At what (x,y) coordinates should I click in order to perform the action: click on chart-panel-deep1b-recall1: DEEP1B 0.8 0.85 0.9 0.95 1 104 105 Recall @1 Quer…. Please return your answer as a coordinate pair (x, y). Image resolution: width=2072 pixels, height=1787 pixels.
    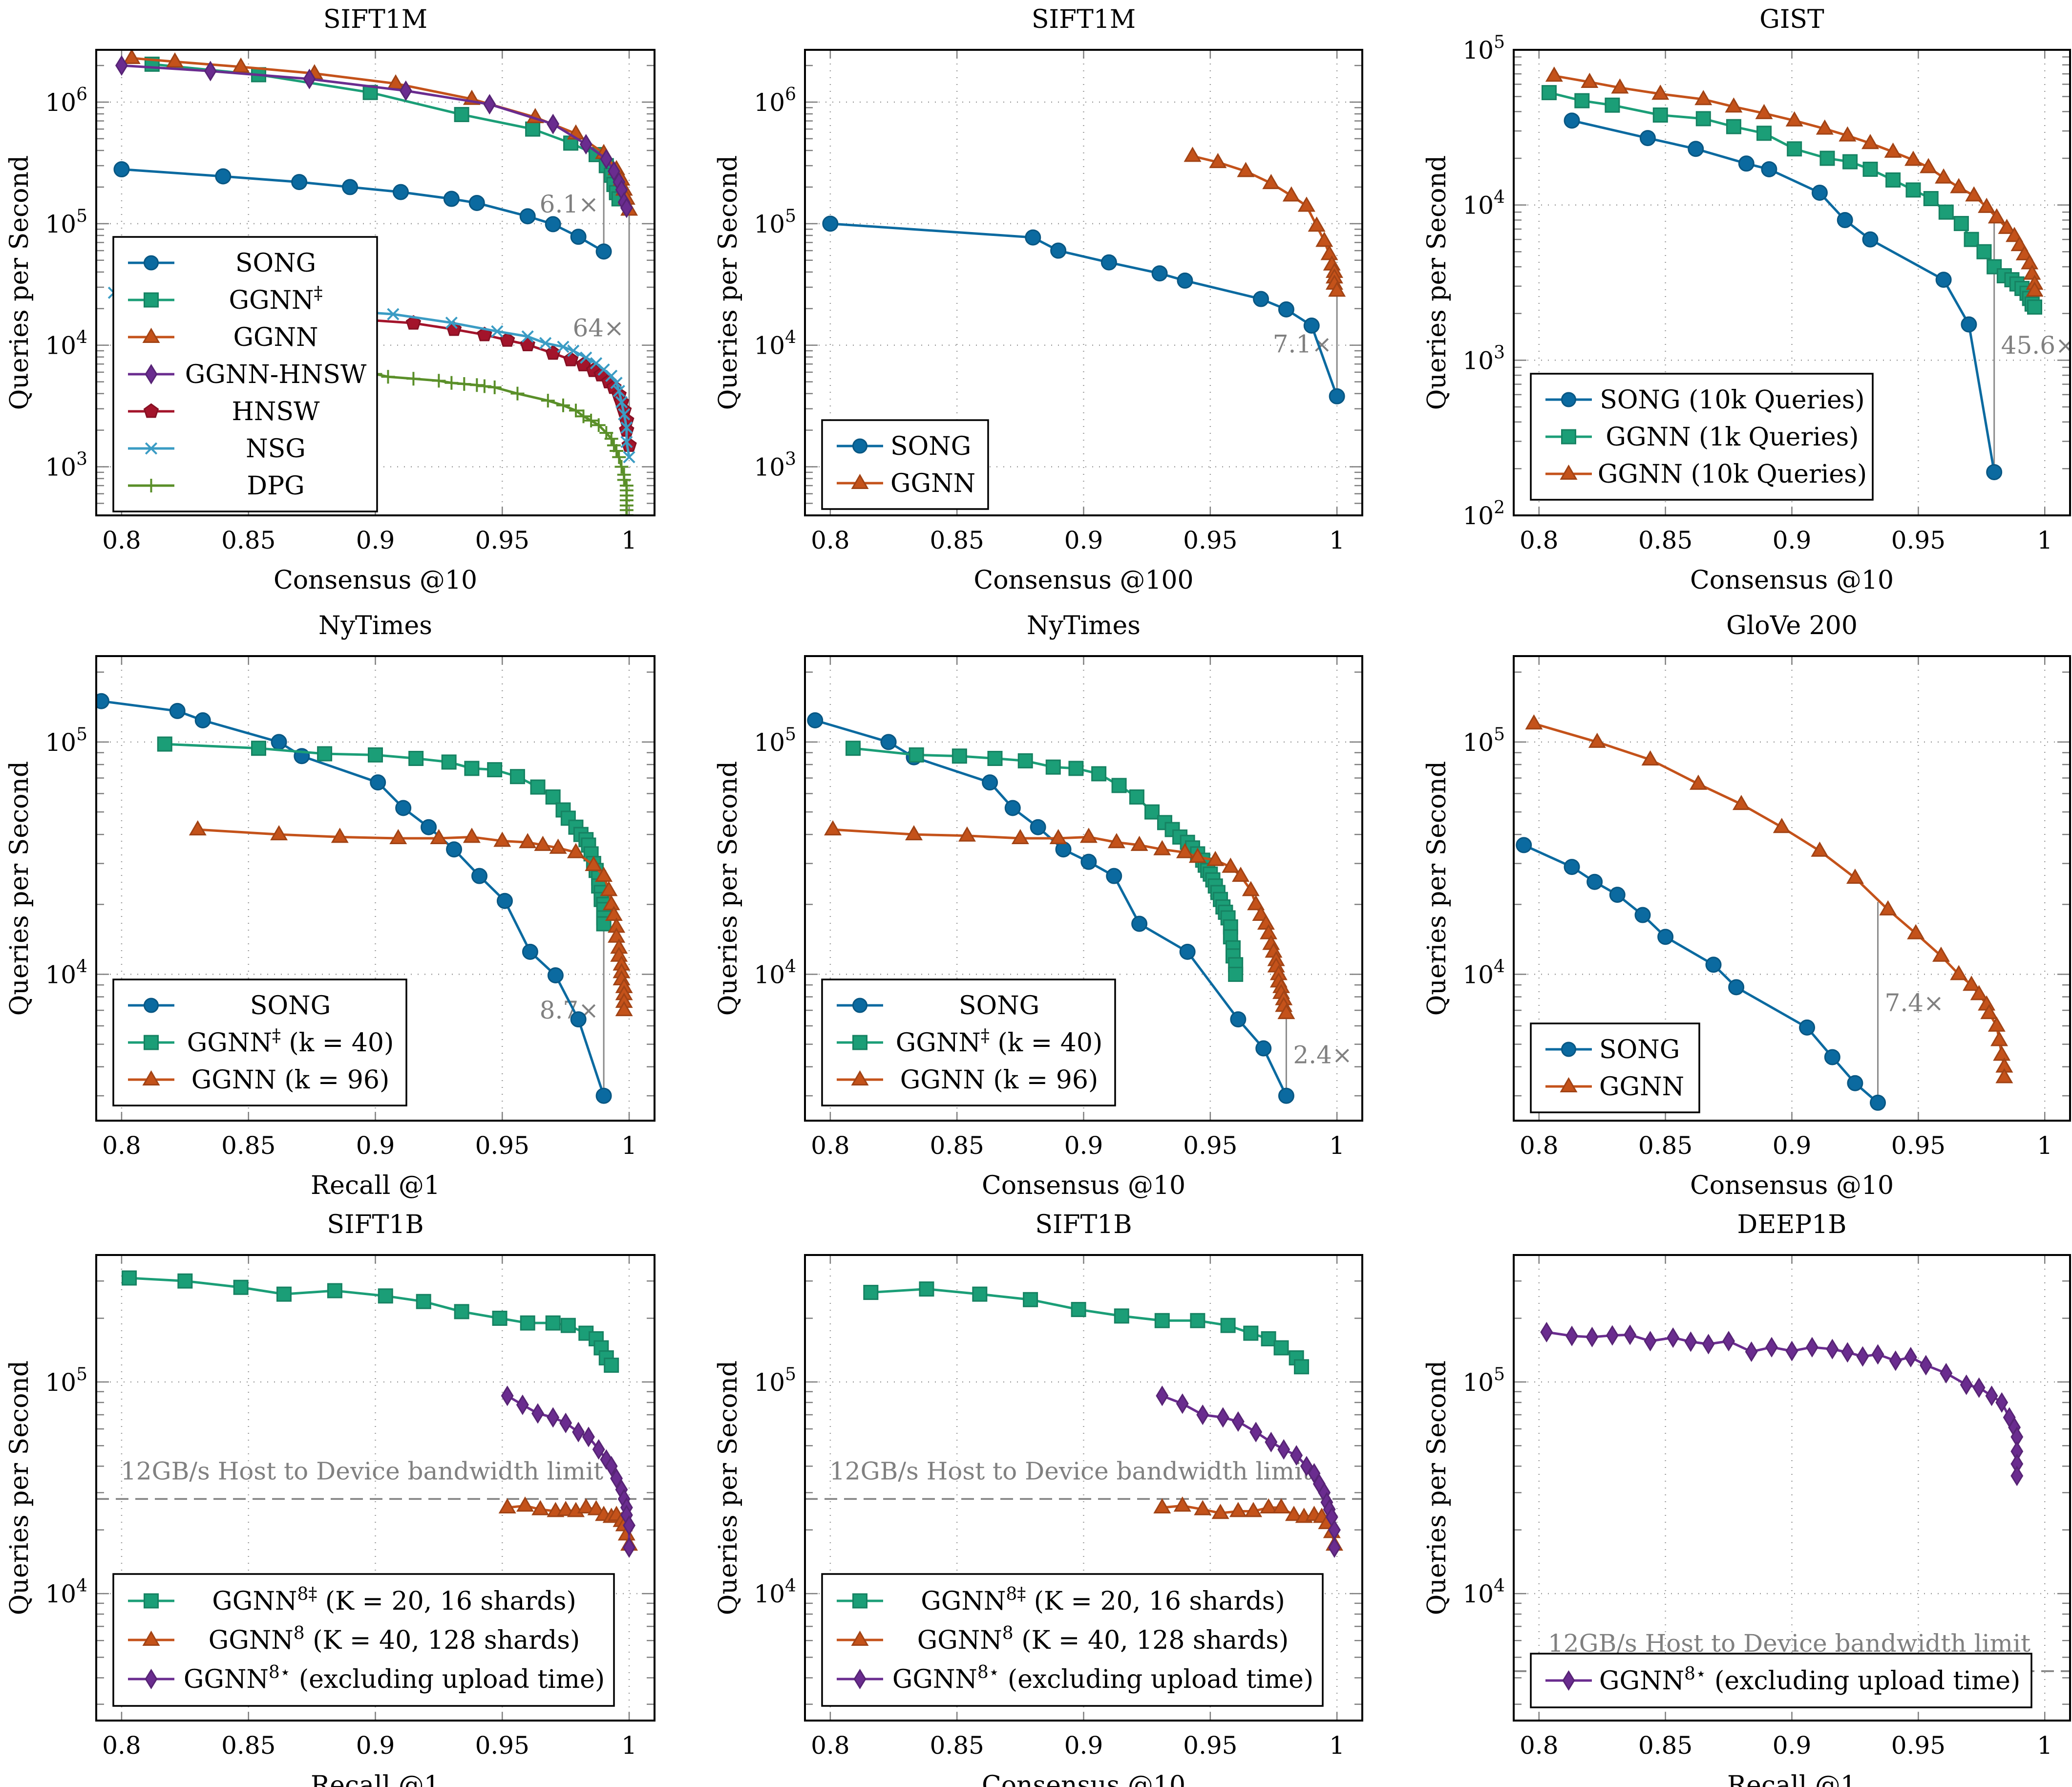
    Looking at the image, I should click on (1747, 1498).